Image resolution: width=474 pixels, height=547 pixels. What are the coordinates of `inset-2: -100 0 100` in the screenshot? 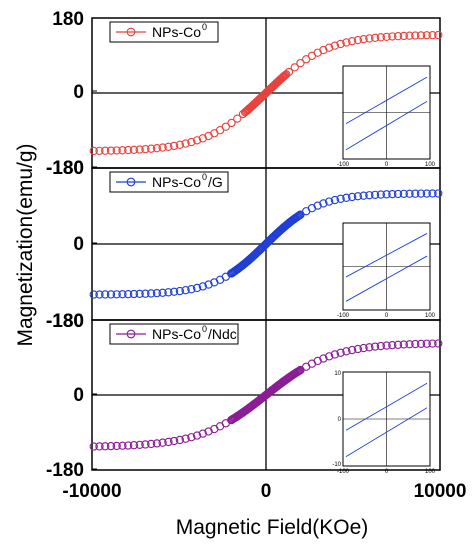 It's located at (386, 270).